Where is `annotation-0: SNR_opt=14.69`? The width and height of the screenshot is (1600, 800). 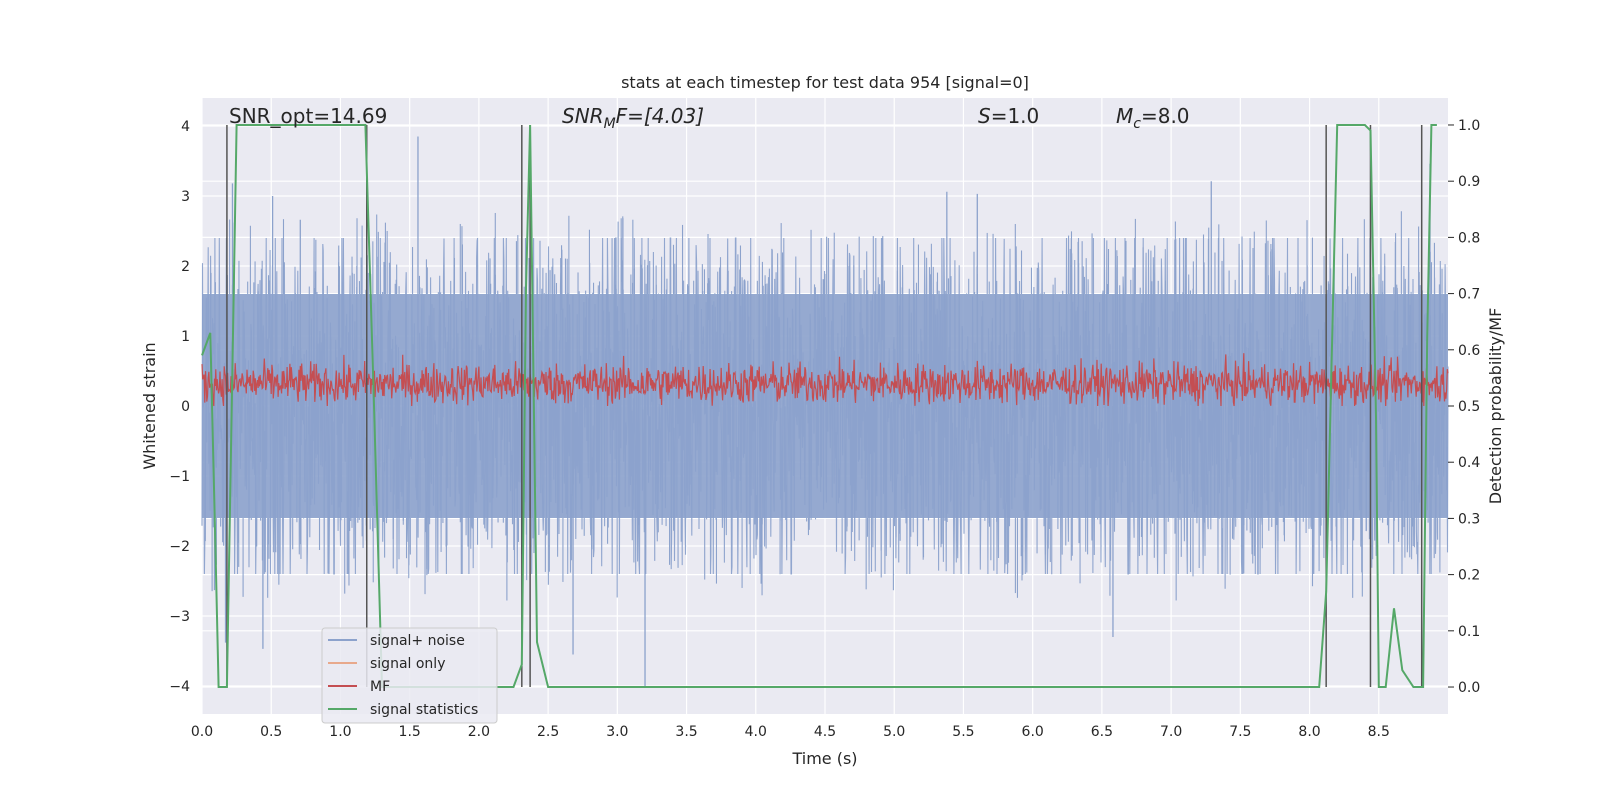
annotation-0: SNR_opt=14.69 is located at coordinates (308, 116).